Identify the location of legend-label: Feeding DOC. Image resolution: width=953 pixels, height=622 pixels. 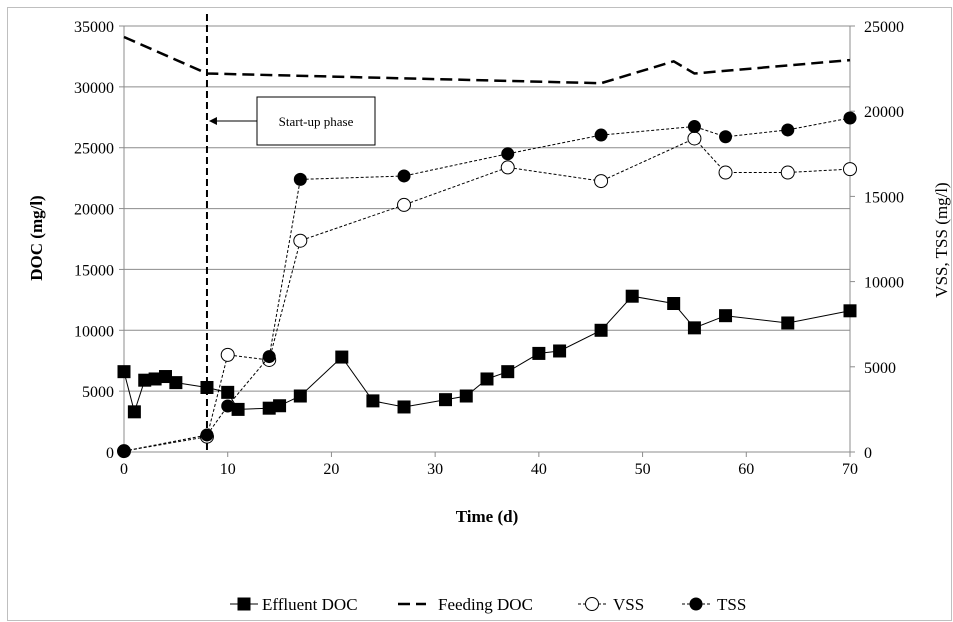
(485, 604).